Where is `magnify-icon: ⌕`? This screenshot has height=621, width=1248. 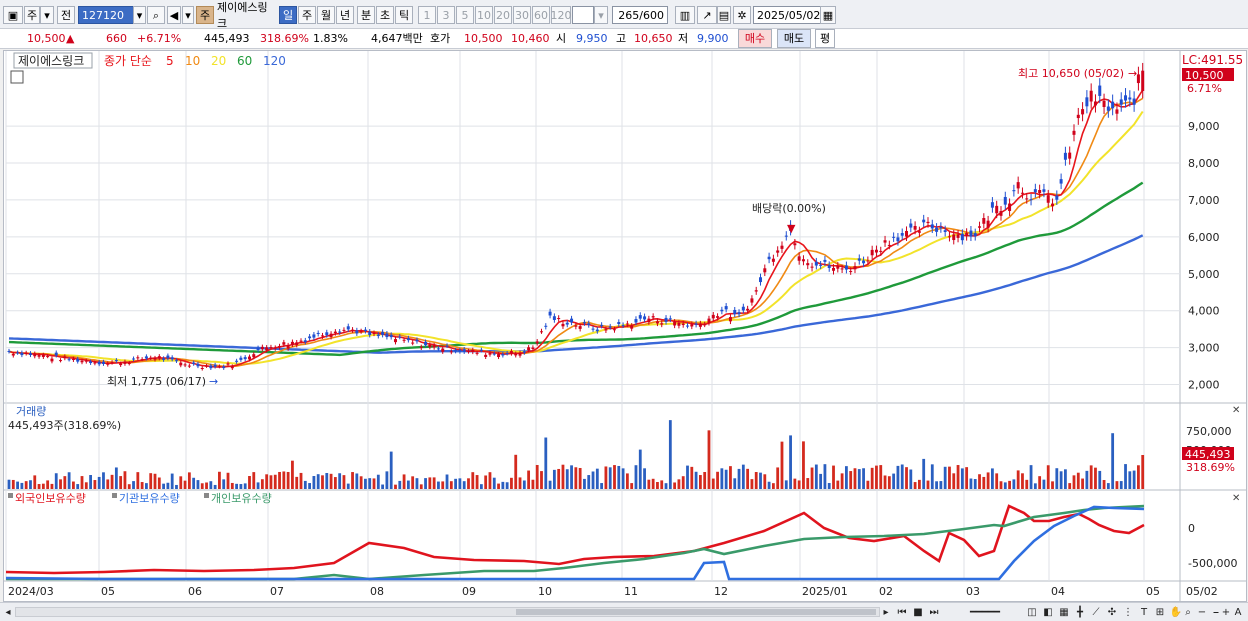 magnify-icon: ⌕ is located at coordinates (1188, 612).